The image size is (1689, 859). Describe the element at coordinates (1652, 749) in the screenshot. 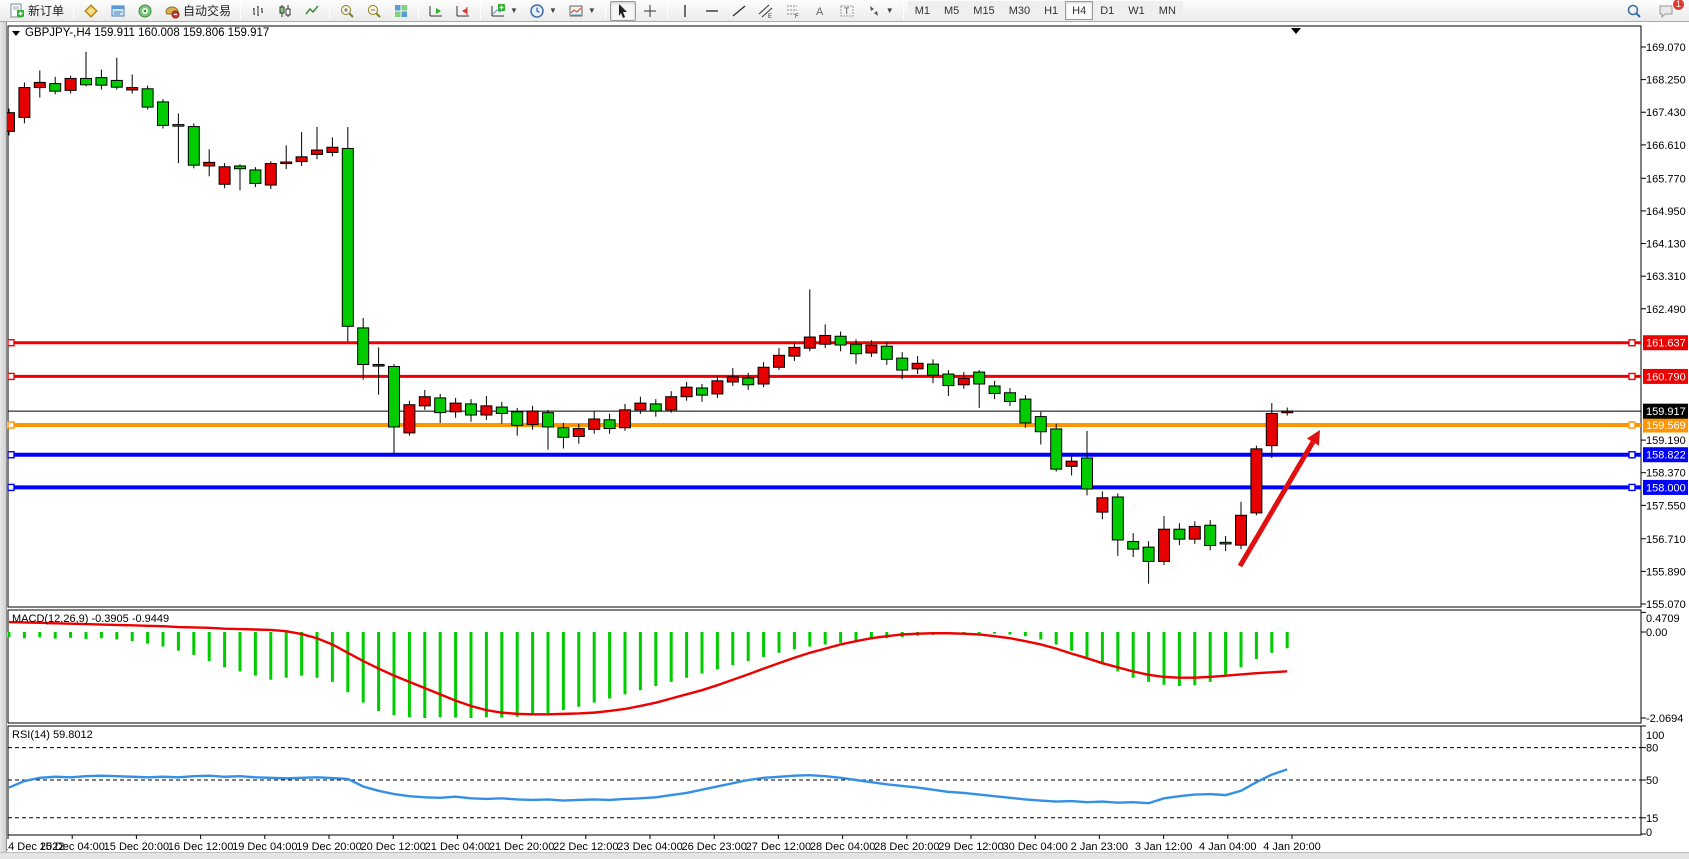

I see `rsi-tick-label: 80` at that location.